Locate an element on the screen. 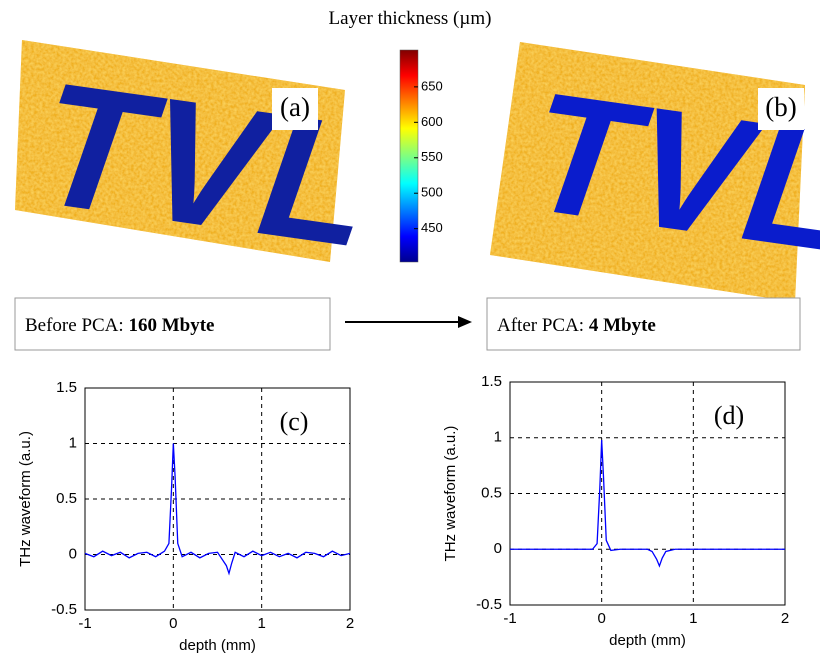  colorbar-tick-label: 500 is located at coordinates (432, 192).